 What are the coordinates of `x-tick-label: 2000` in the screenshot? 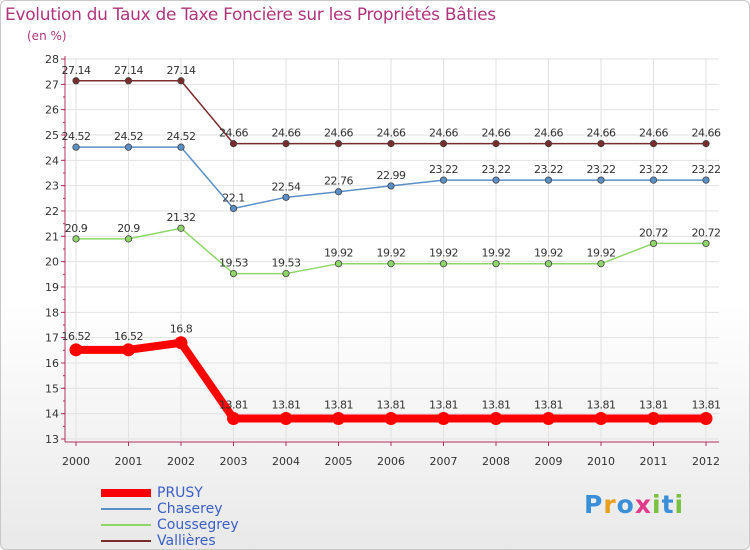 It's located at (76, 461).